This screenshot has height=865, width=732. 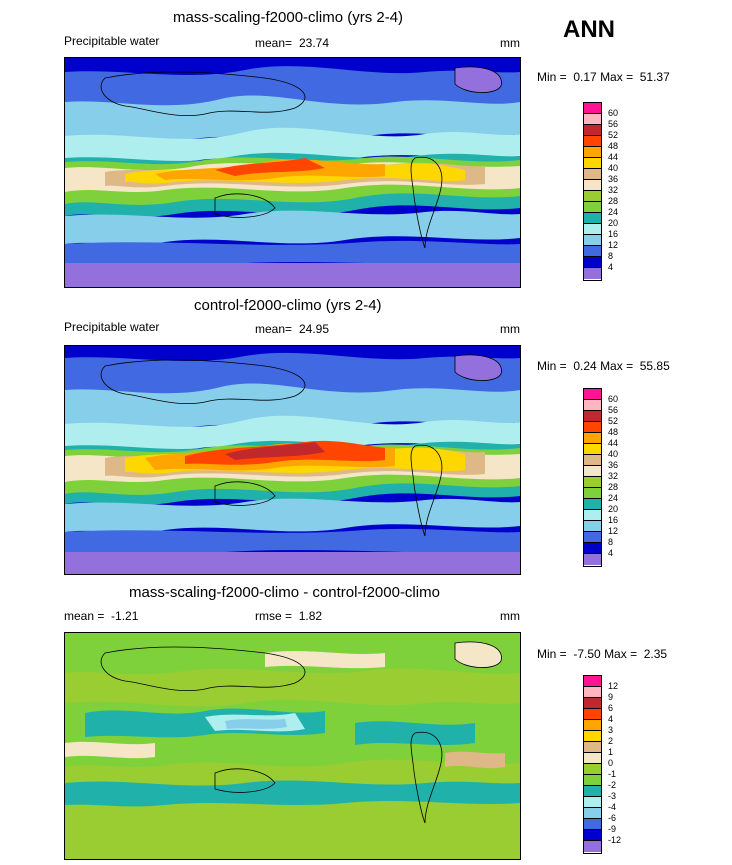 I want to click on panel2-units: mm, so click(x=510, y=329).